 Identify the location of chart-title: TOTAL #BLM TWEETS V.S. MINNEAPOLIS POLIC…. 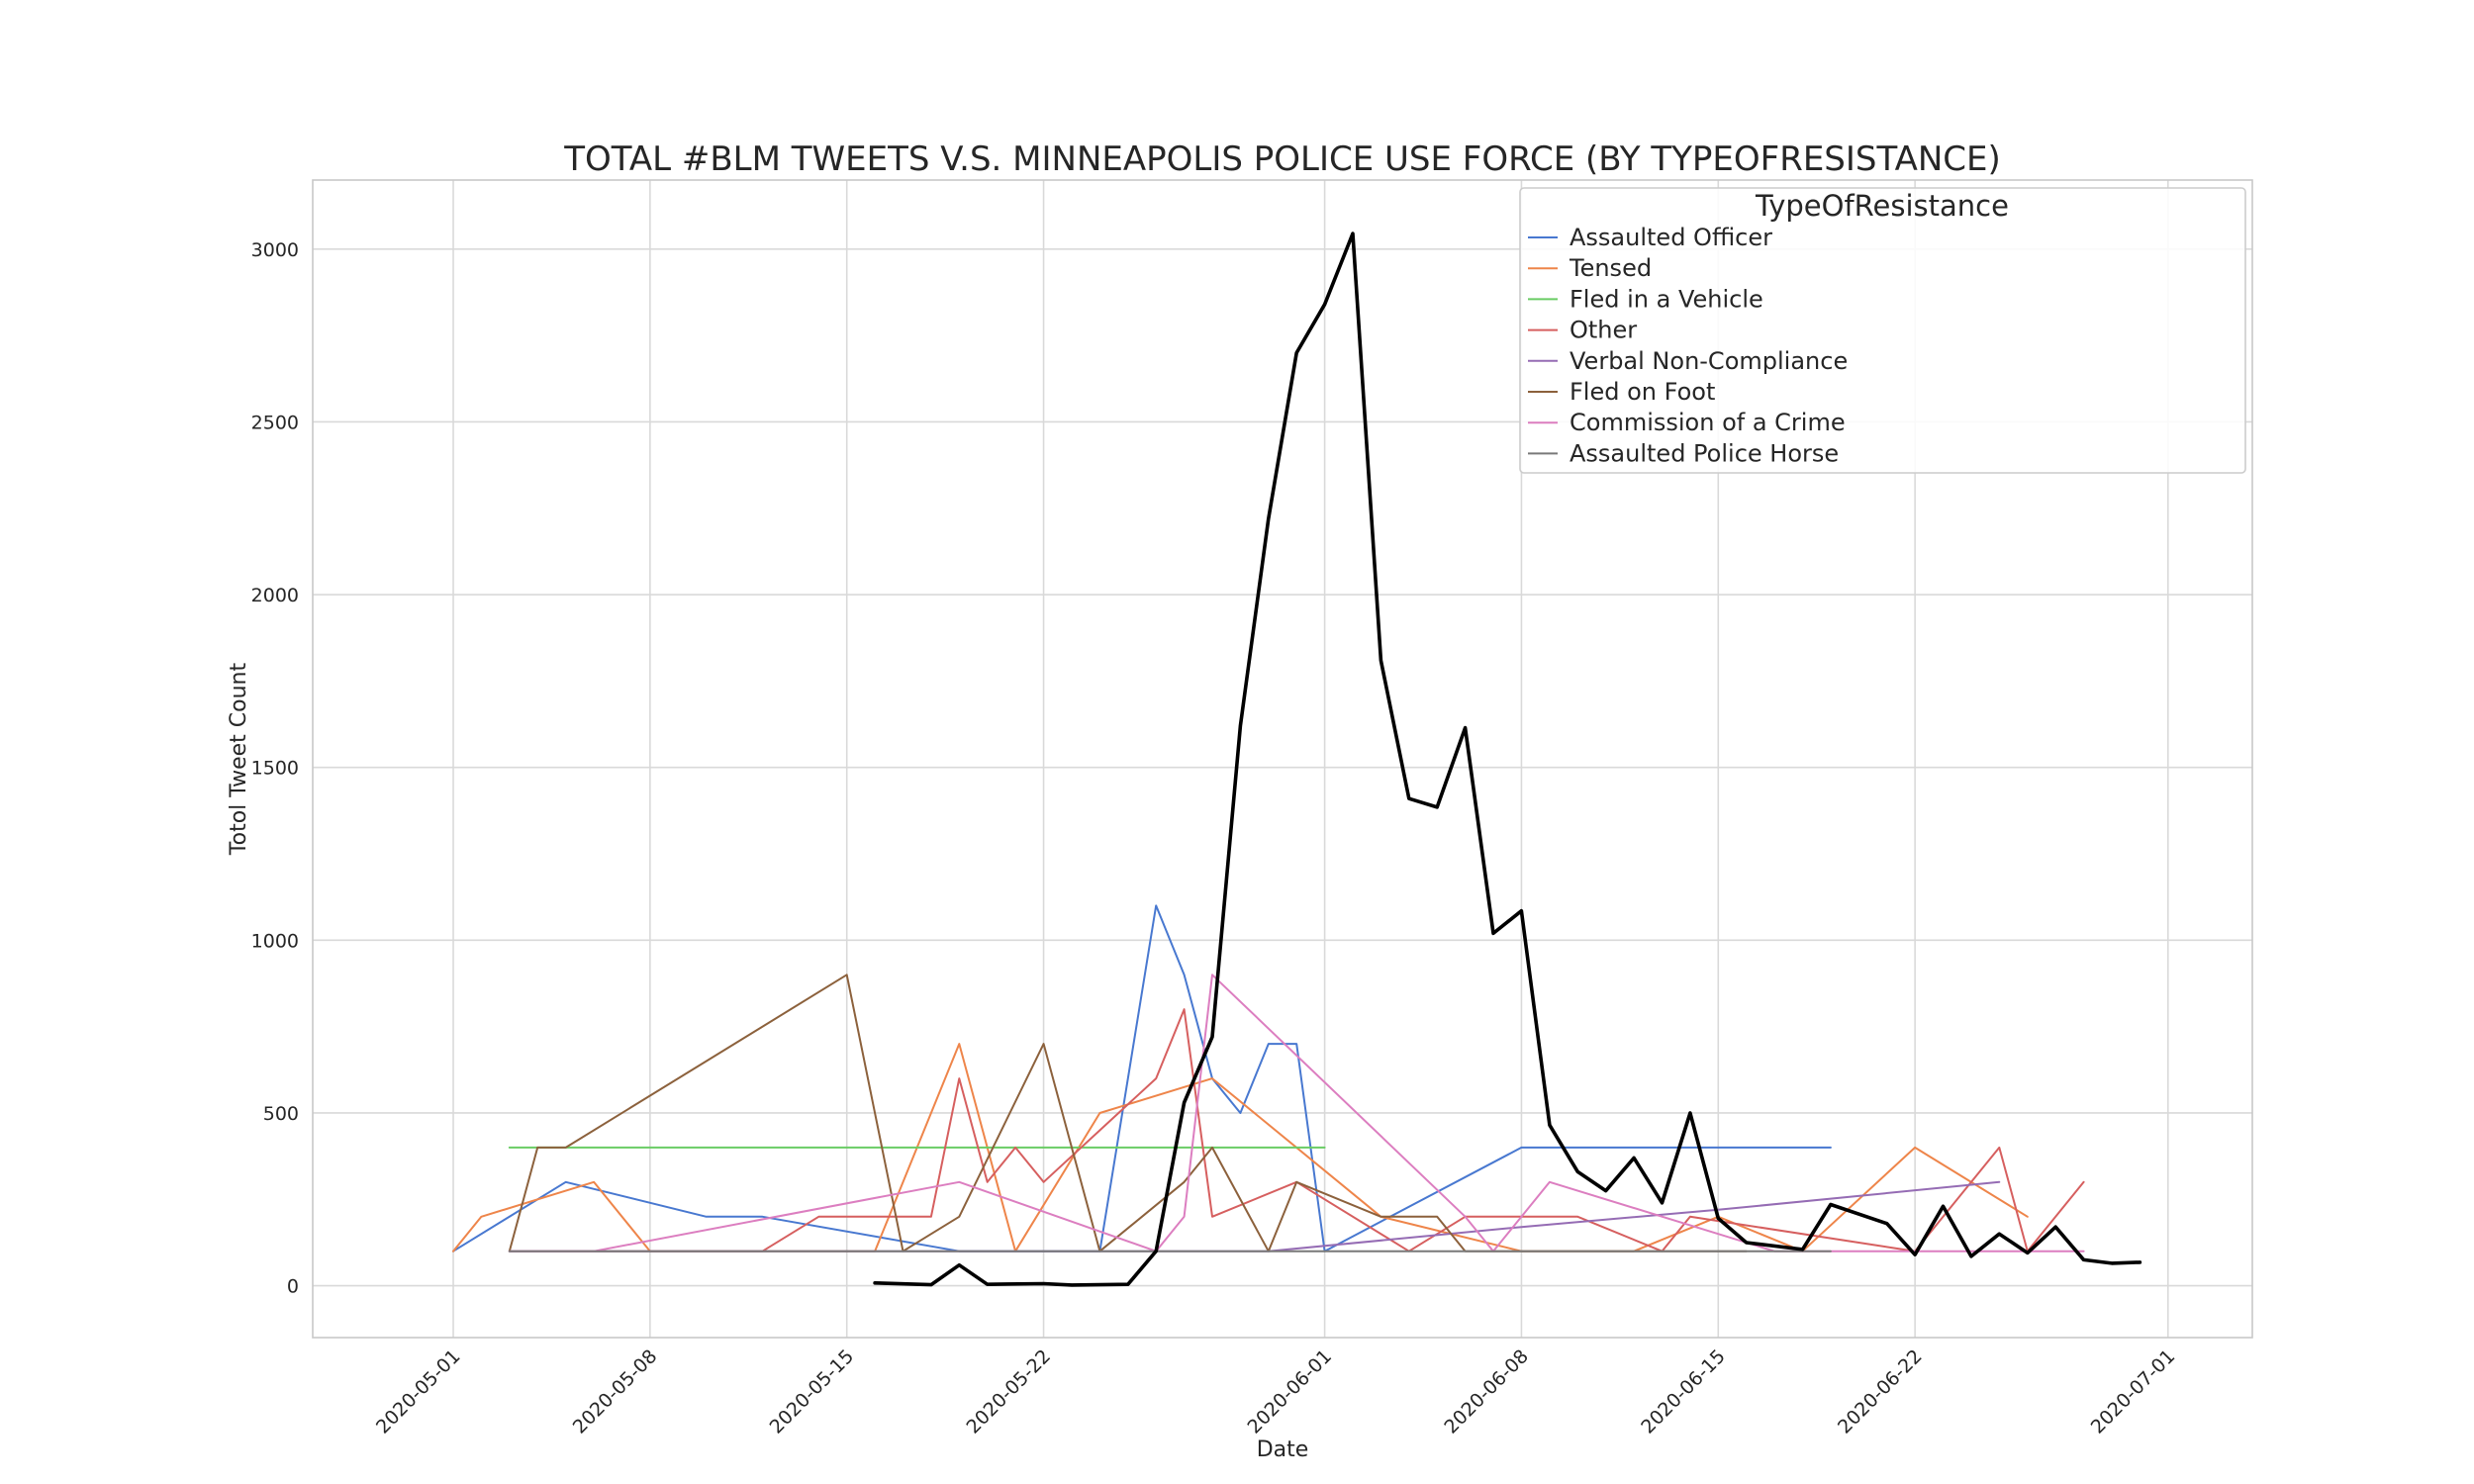
(1282, 159).